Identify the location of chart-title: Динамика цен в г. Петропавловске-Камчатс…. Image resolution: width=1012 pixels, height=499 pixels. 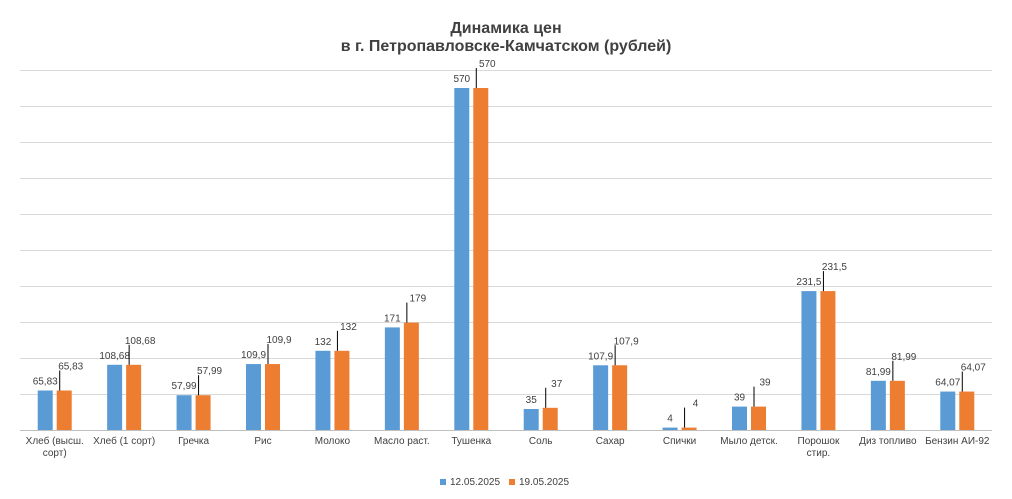
(506, 37).